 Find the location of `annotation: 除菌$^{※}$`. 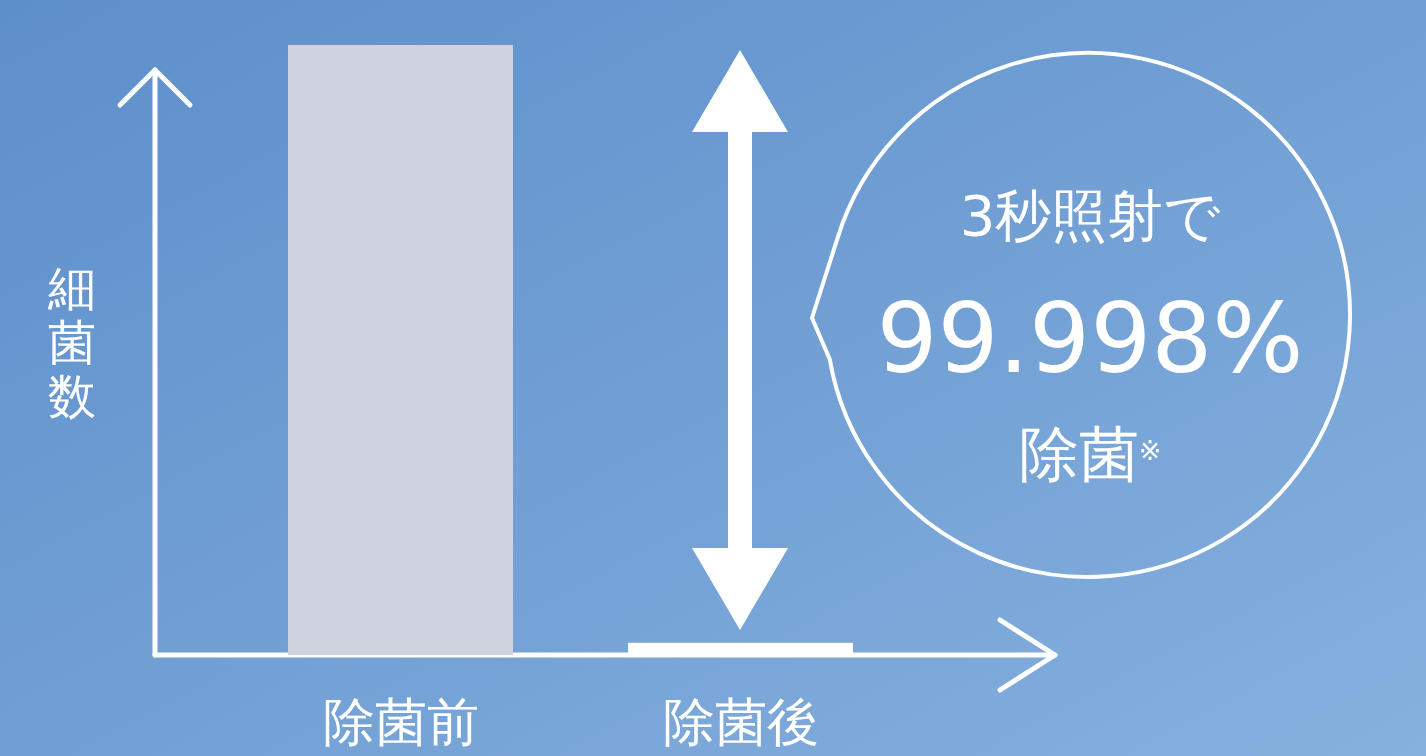

annotation: 除菌$^{※}$ is located at coordinates (1090, 454).